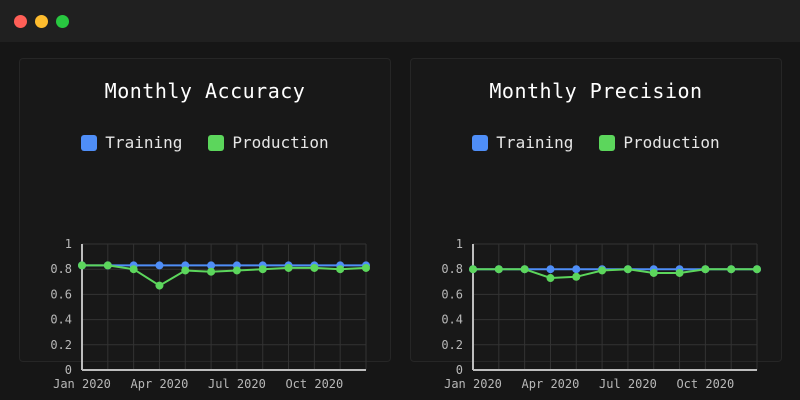  Describe the element at coordinates (41, 21) in the screenshot. I see `minimize-window-button` at that location.